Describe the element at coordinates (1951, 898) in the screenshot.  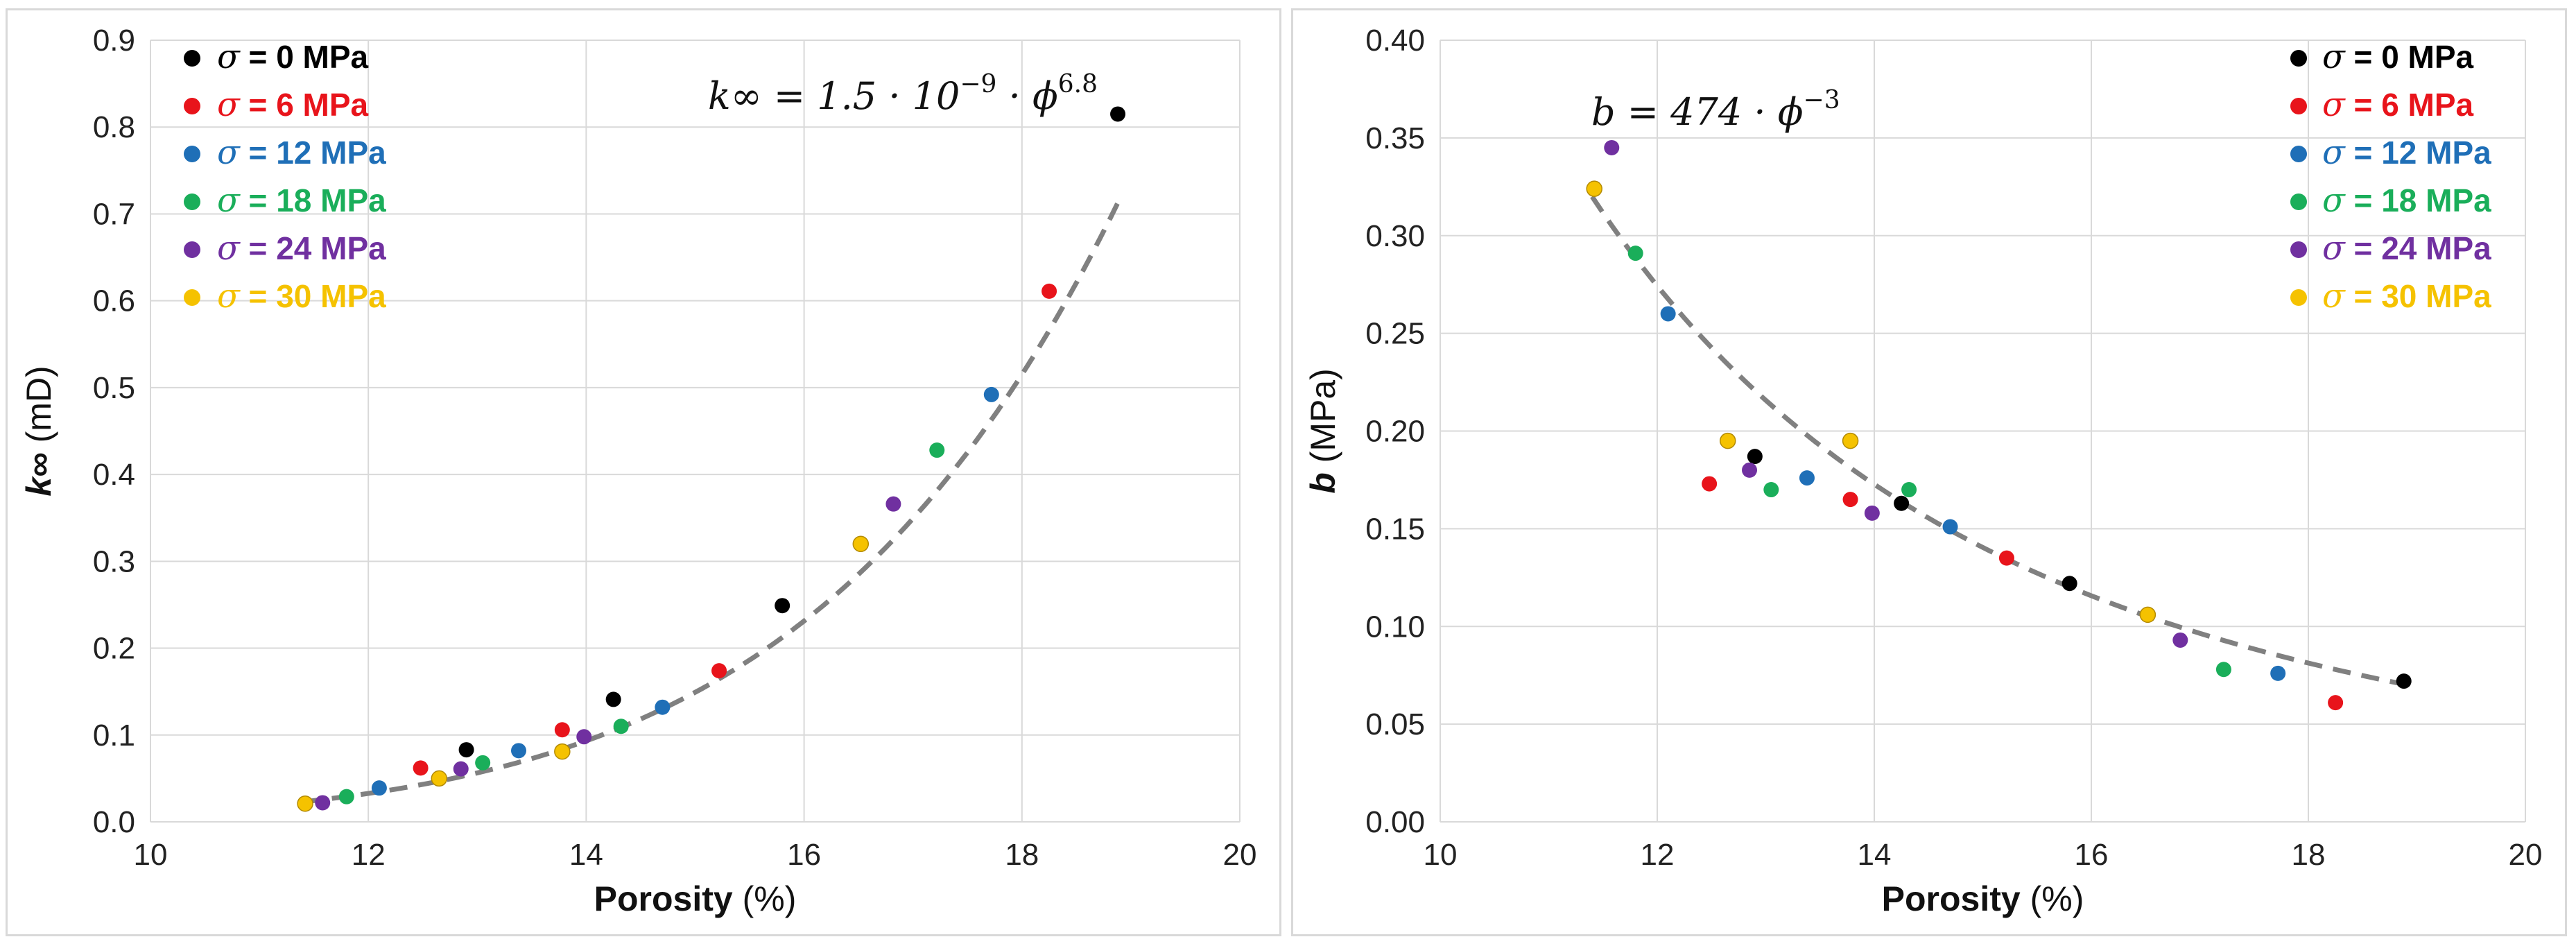
I see `x-axis-title-main: Porosity` at that location.